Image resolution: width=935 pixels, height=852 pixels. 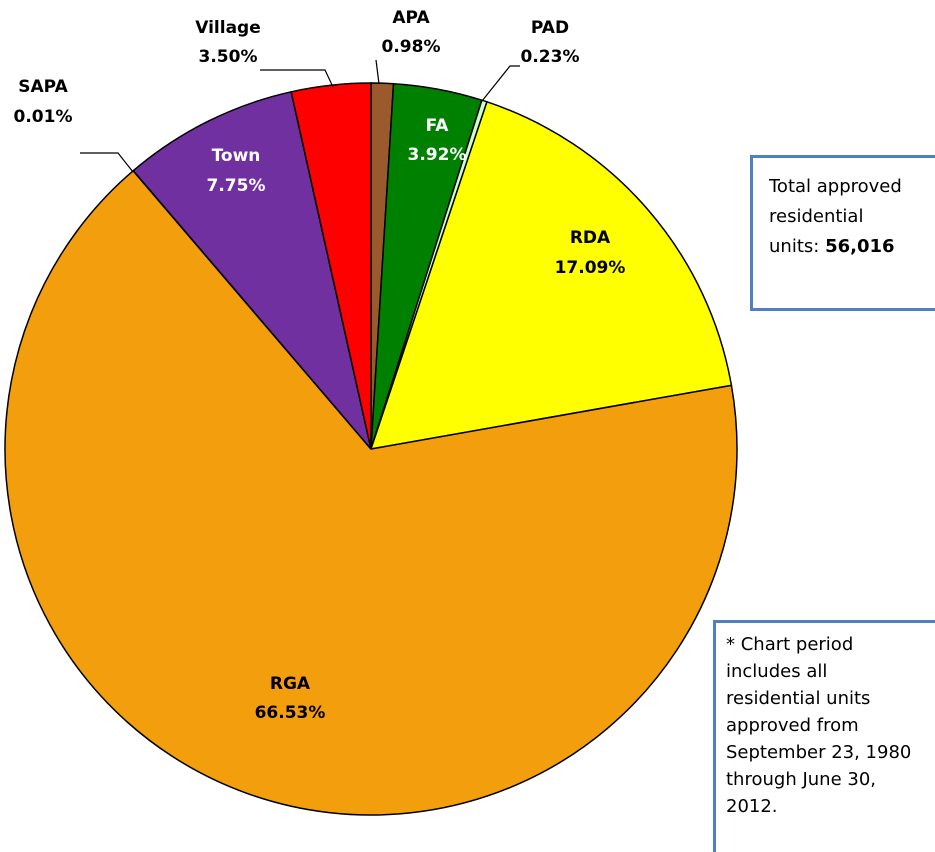 What do you see at coordinates (228, 28) in the screenshot?
I see `slice-label: Village` at bounding box center [228, 28].